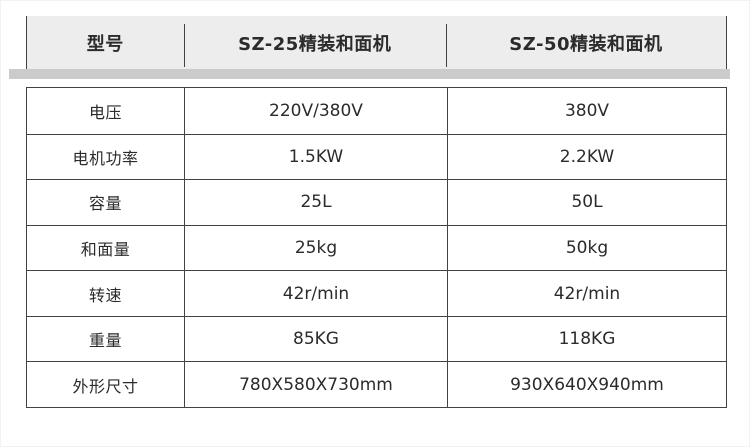  Describe the element at coordinates (105, 44) in the screenshot. I see `header-cell-model: 型号` at that location.